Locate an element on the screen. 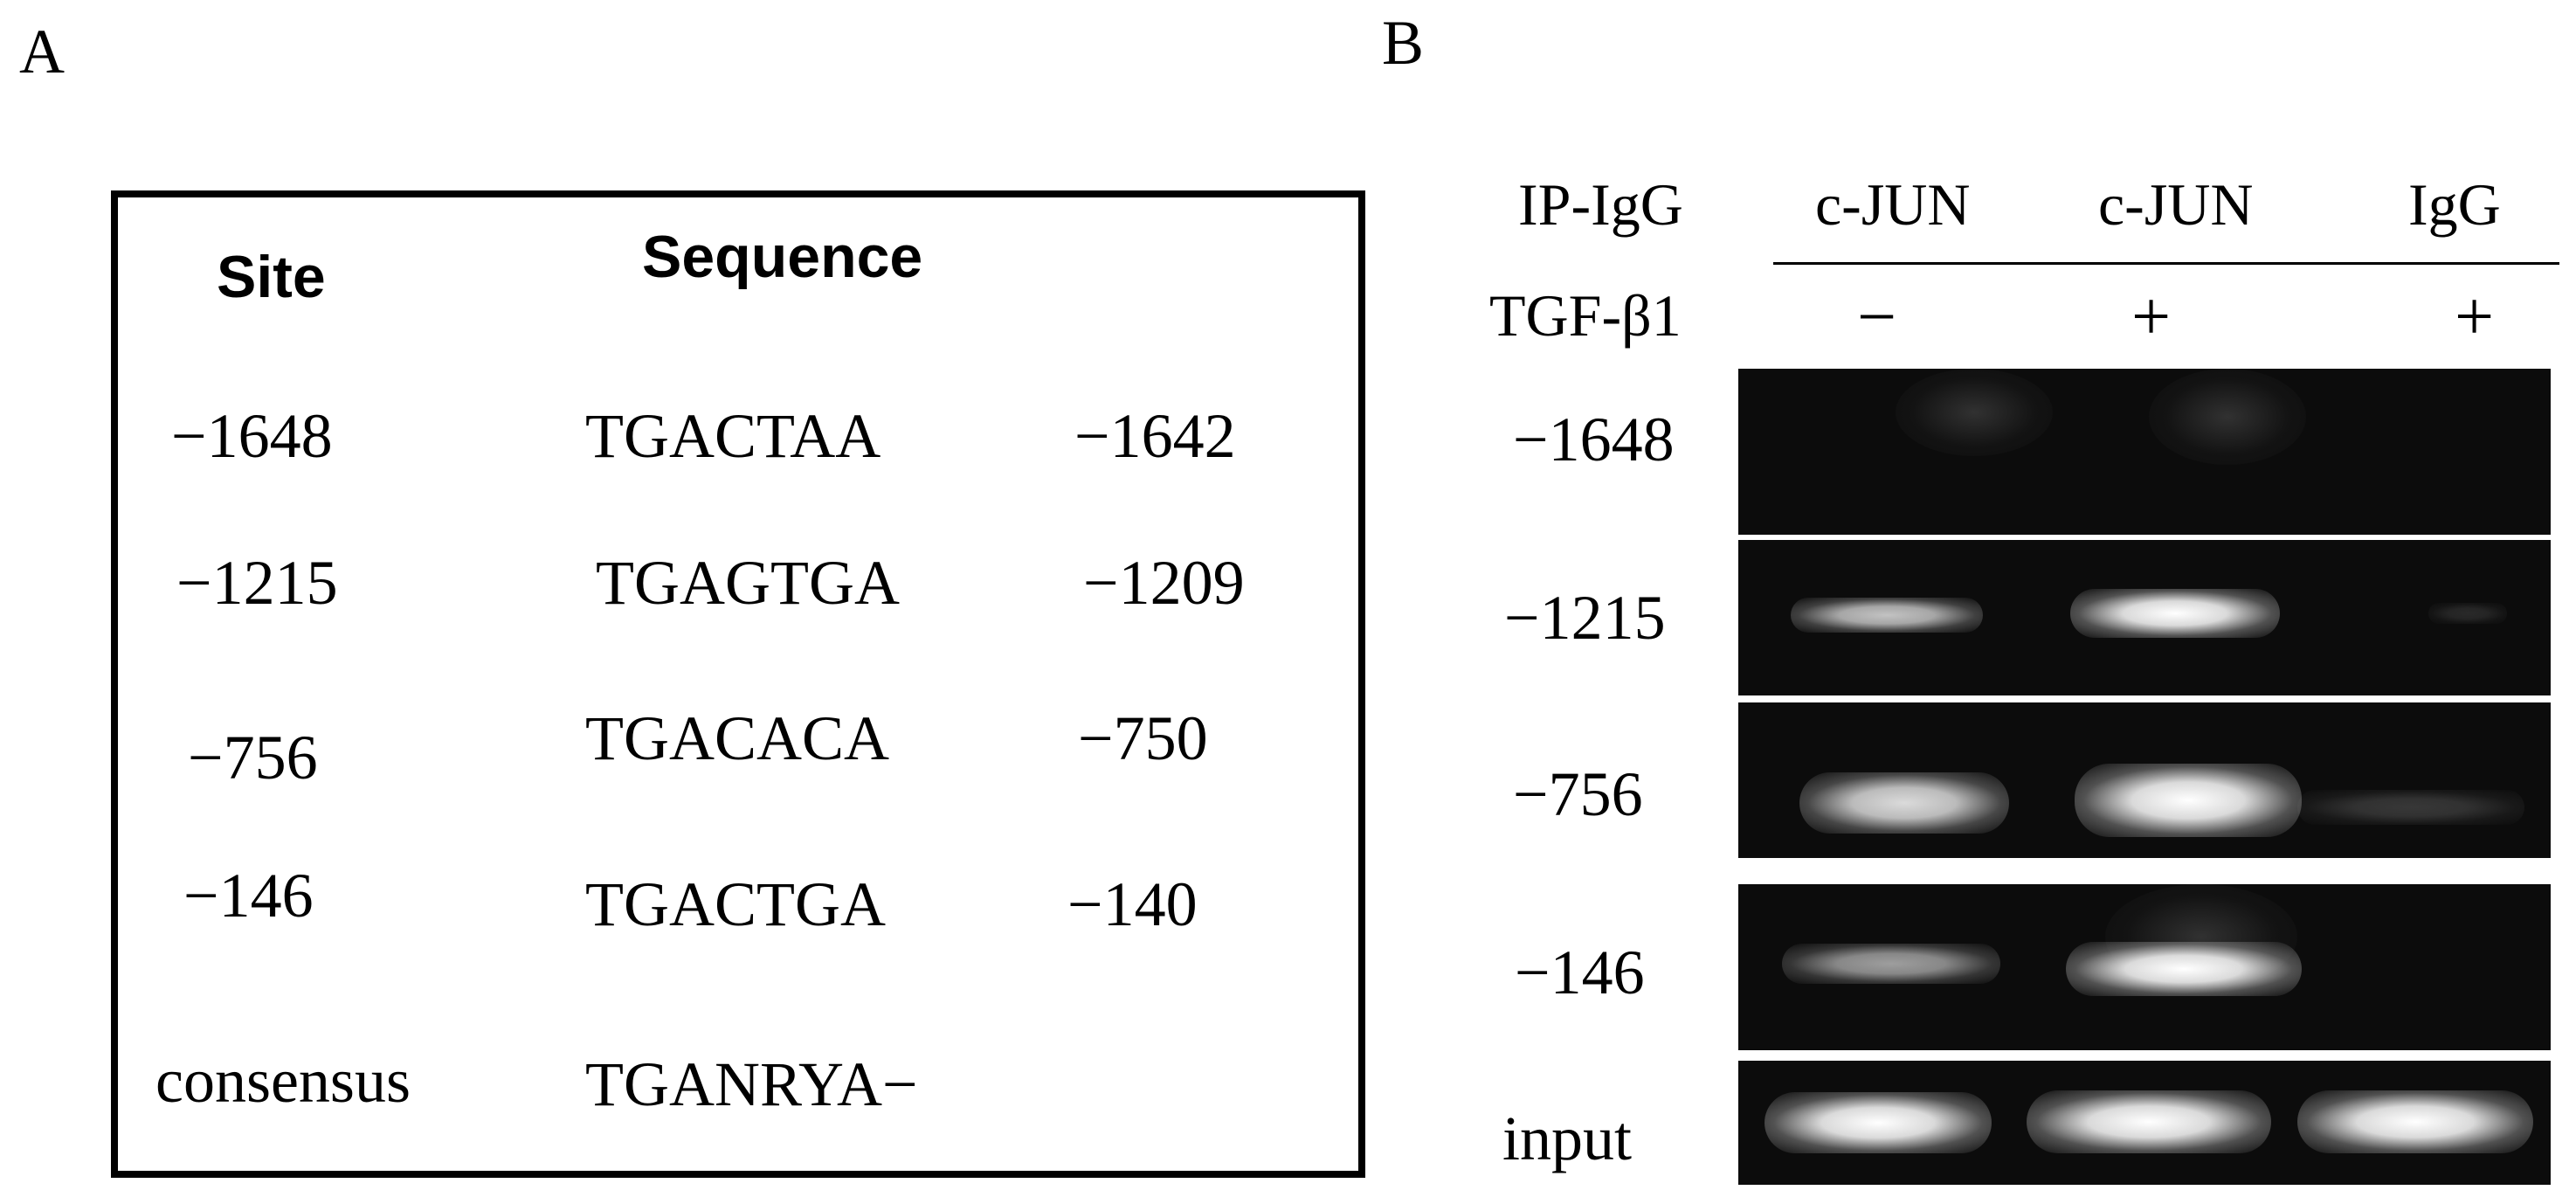  gel-row-label: input is located at coordinates (1567, 1138).